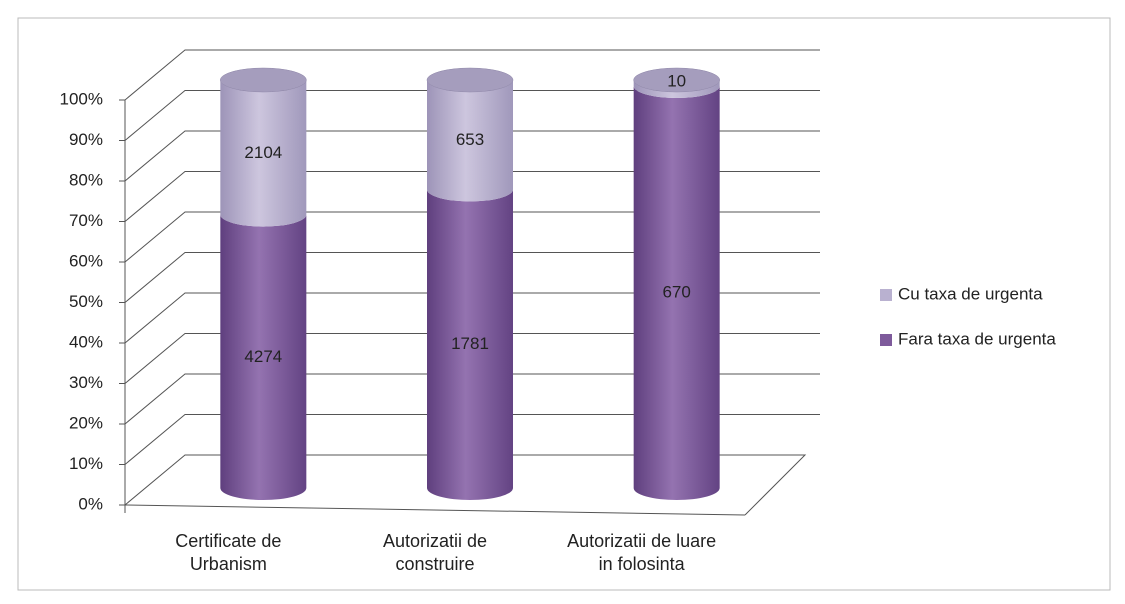 The image size is (1125, 604). I want to click on data-label: 670, so click(676, 291).